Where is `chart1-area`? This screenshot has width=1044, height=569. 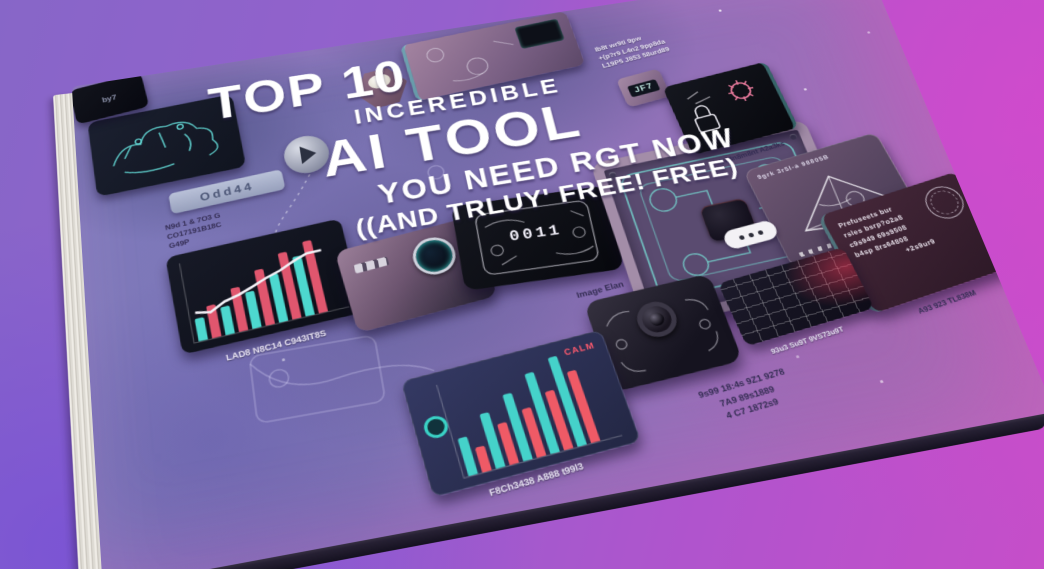
chart1-area is located at coordinates (264, 286).